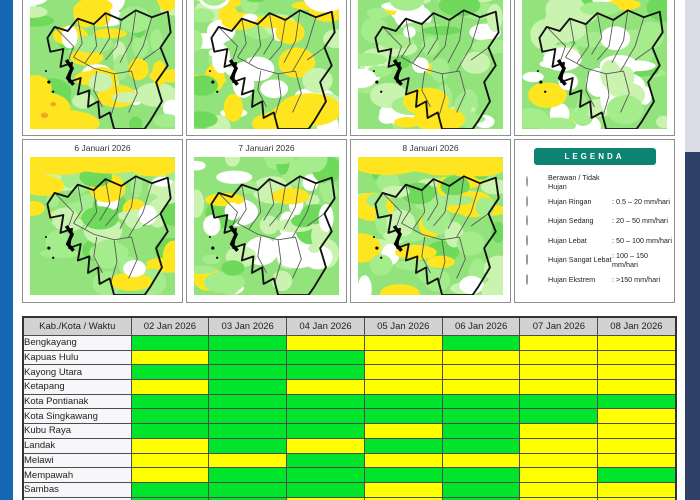 The image size is (700, 500). I want to click on column-header-date: 02 Jan 2026, so click(170, 326).